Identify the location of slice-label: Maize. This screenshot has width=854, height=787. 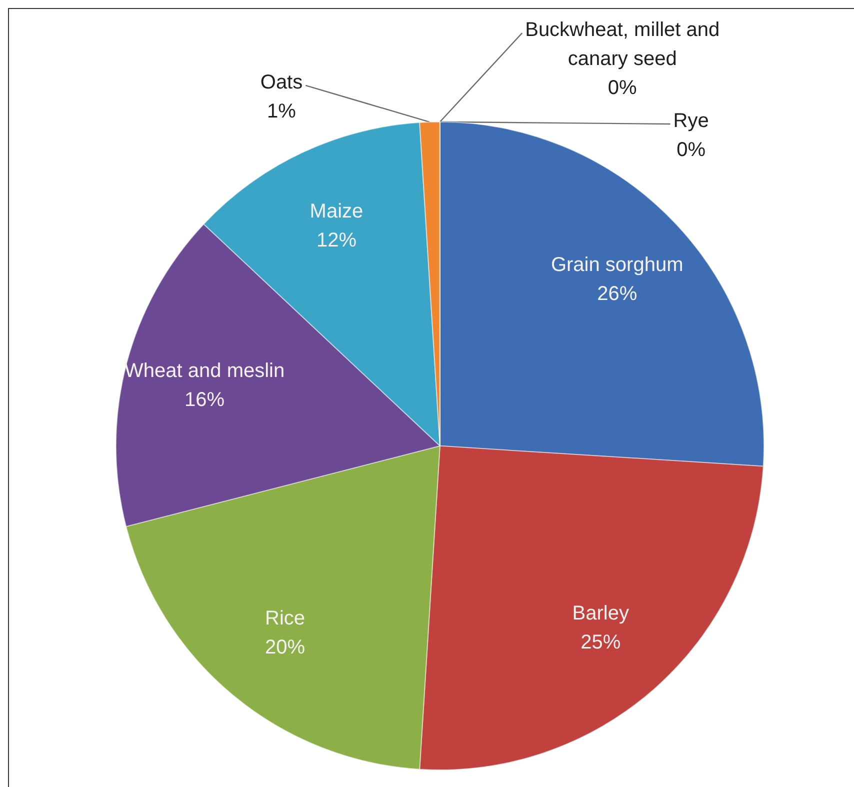
(337, 211).